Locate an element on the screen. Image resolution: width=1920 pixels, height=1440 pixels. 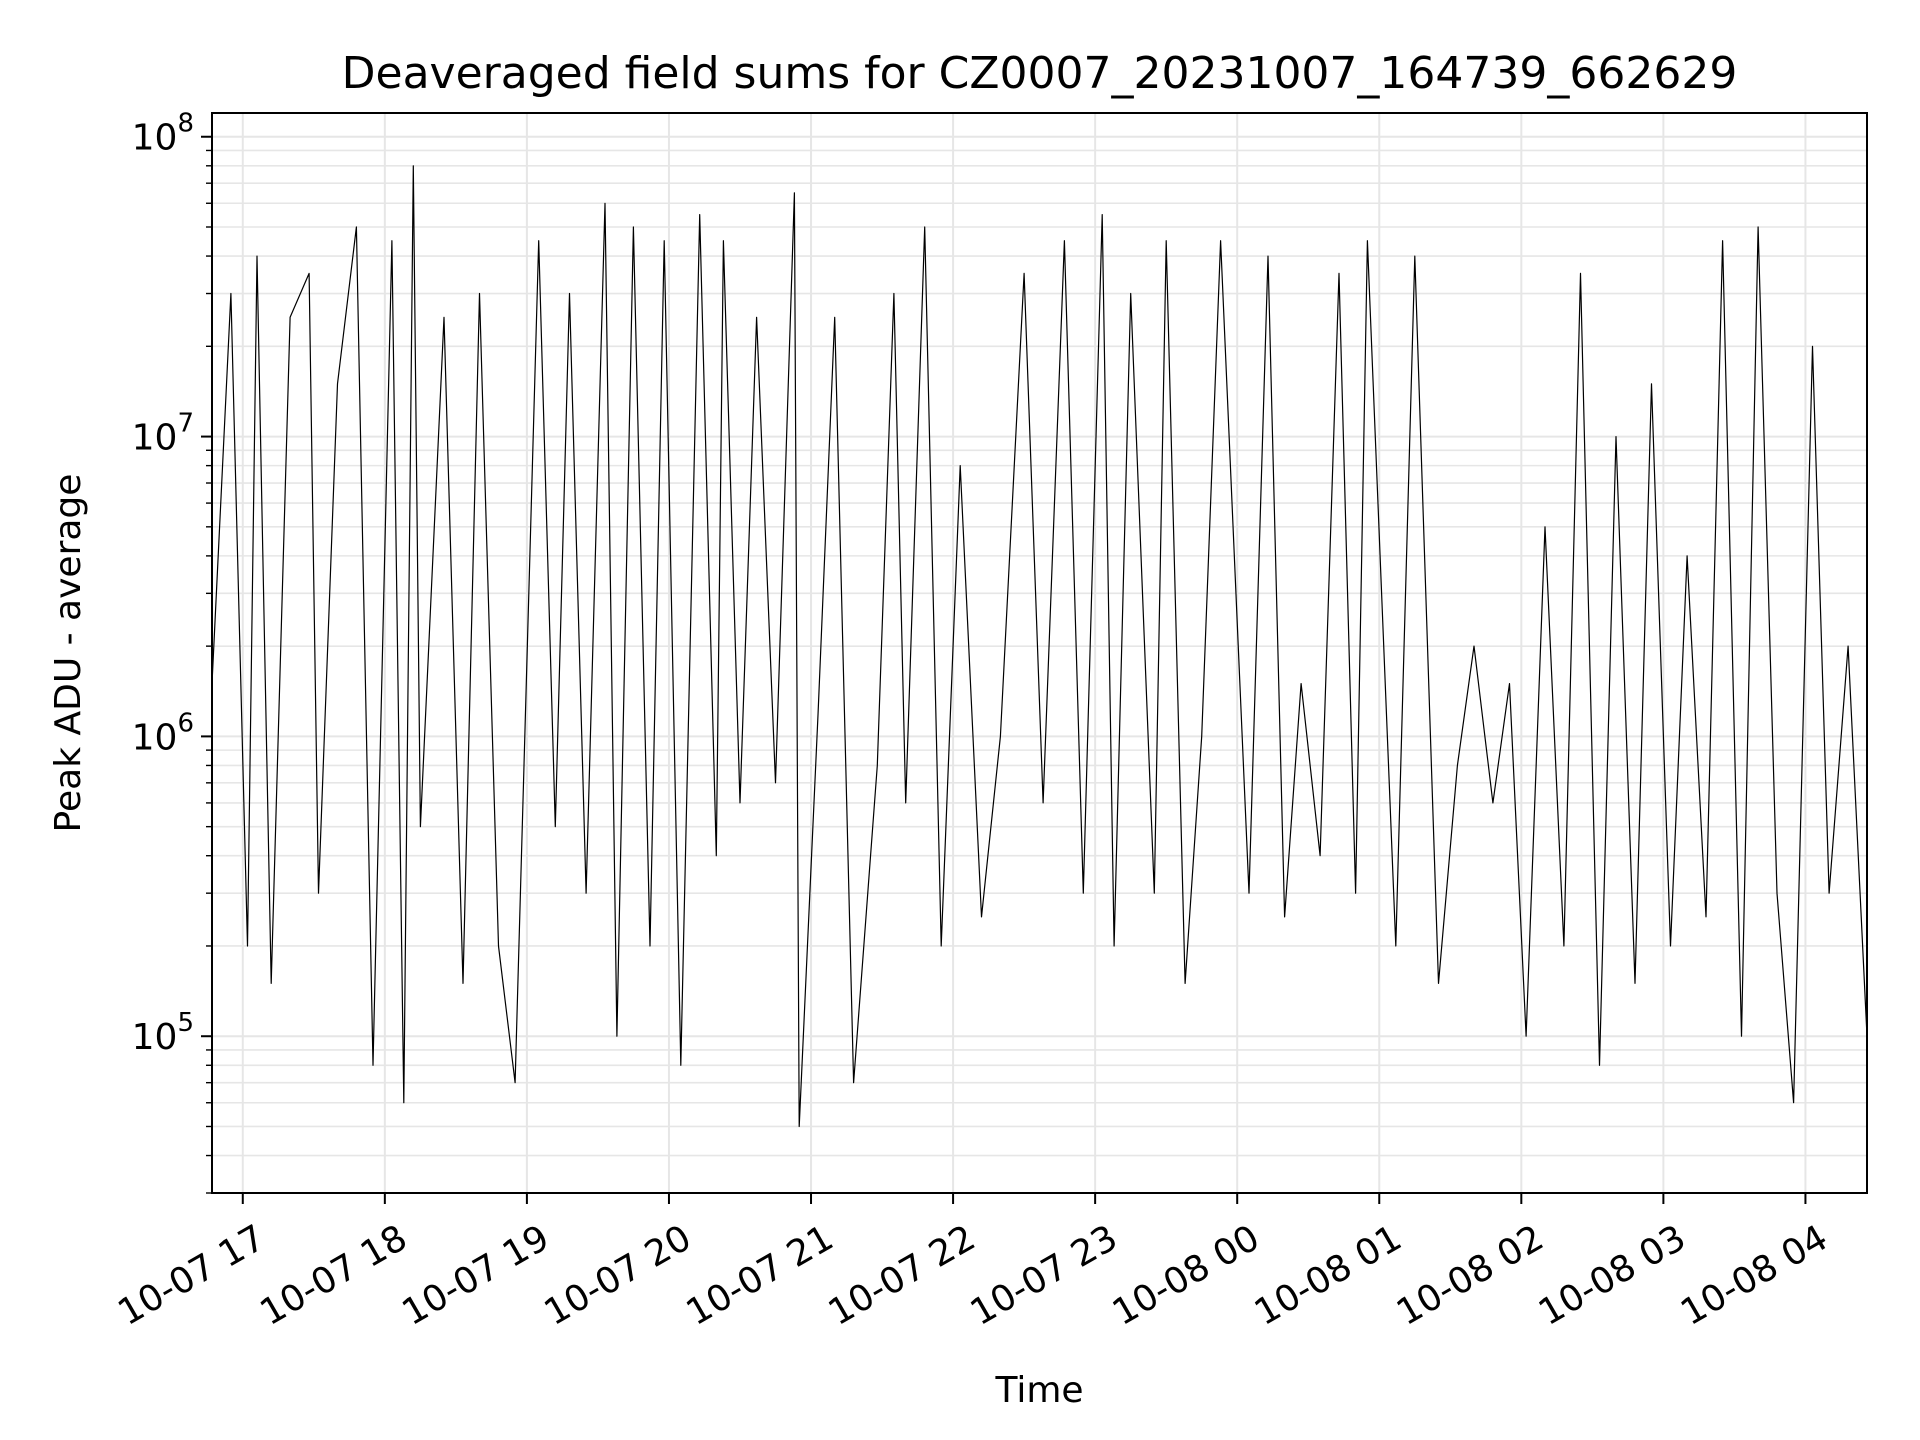
y-tick-label: 10⁸ is located at coordinates (163, 134).